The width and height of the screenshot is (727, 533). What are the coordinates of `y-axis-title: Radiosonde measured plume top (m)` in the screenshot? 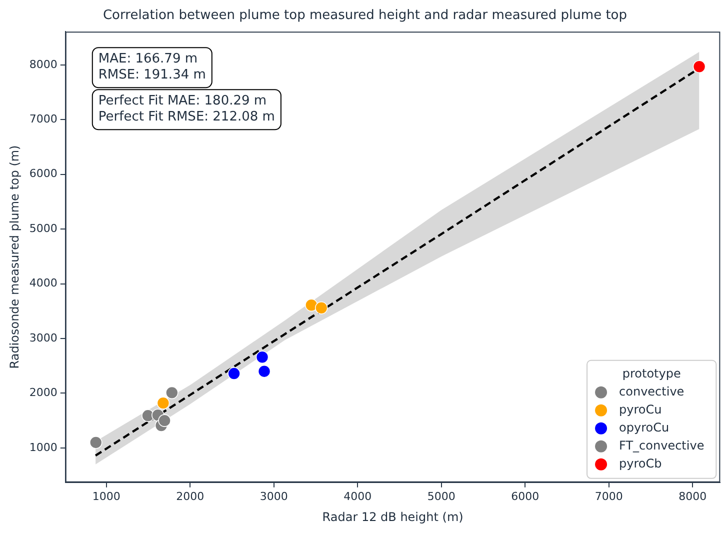 It's located at (14, 257).